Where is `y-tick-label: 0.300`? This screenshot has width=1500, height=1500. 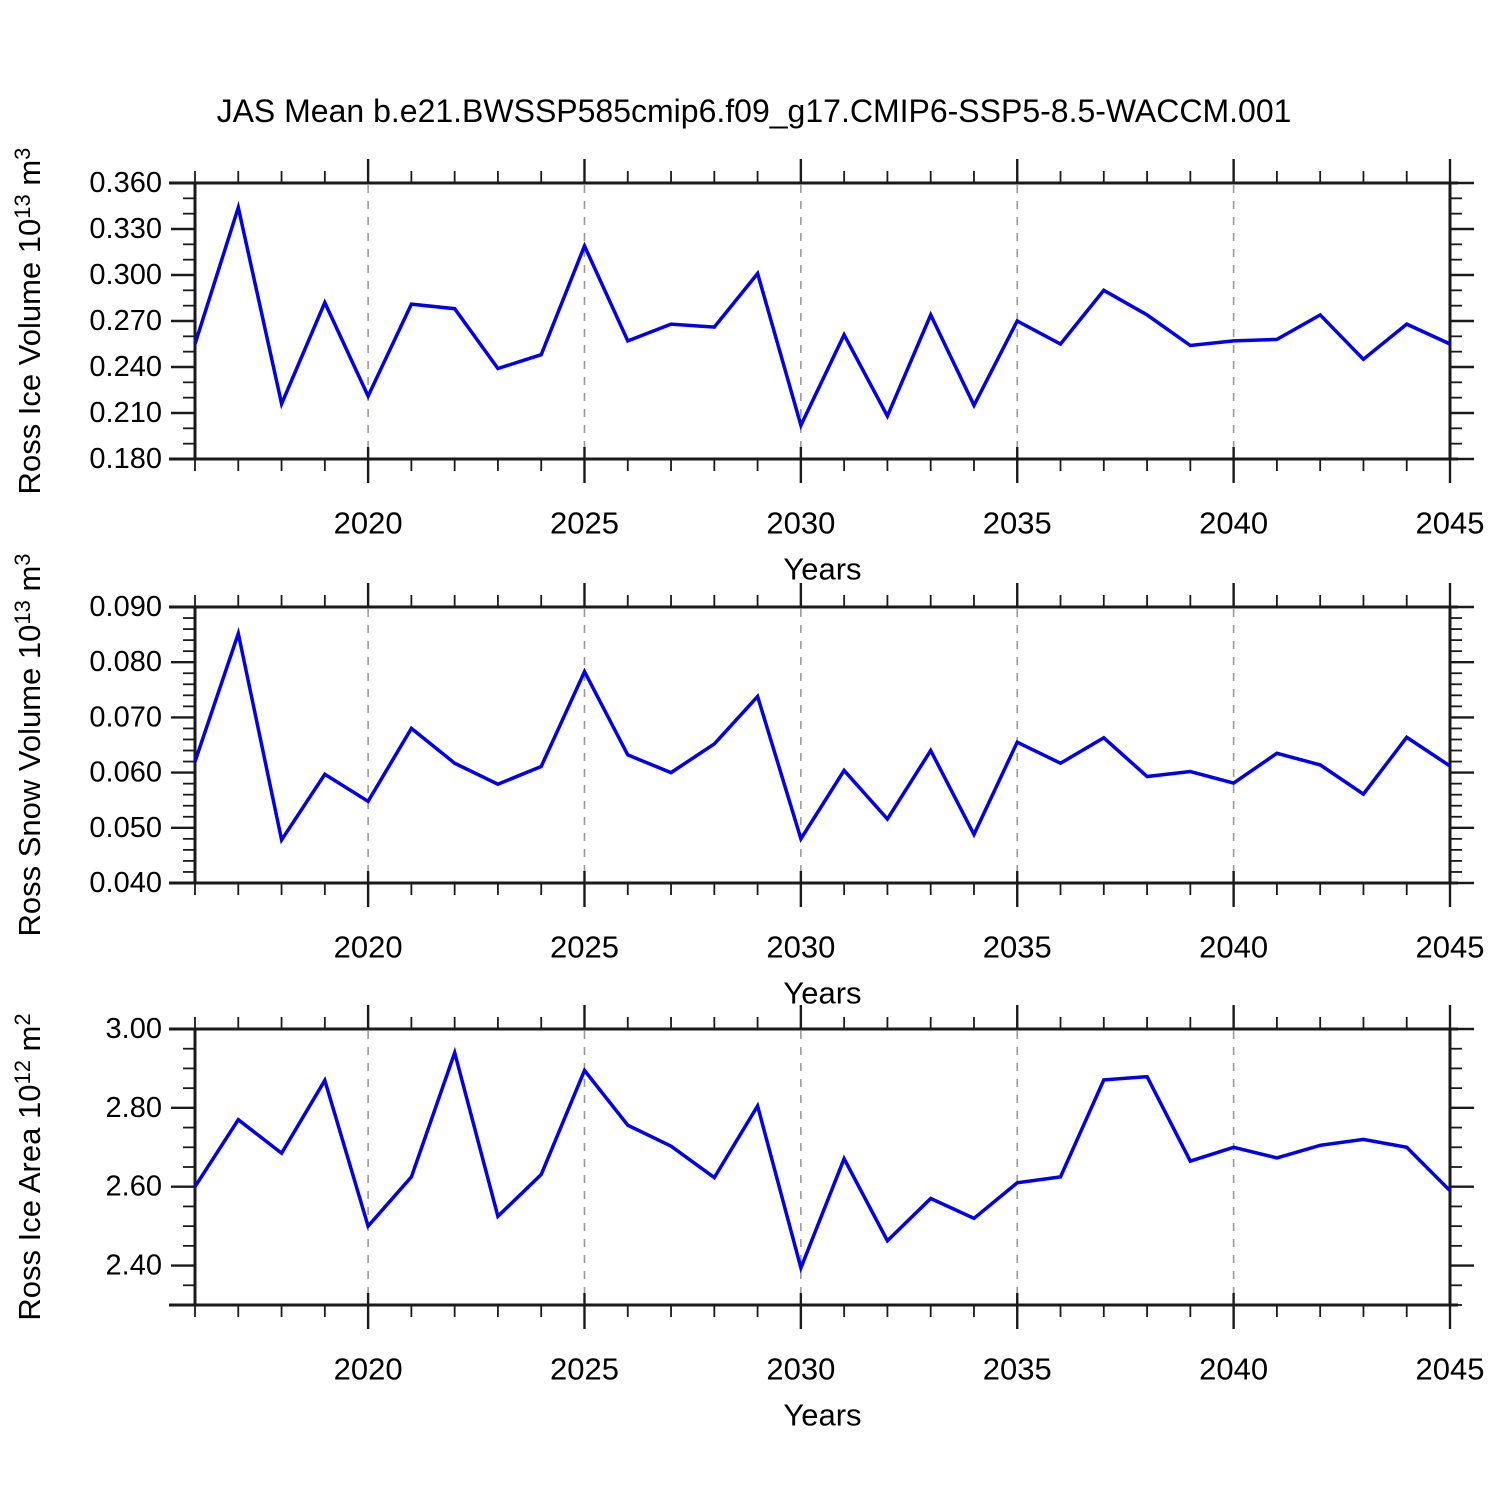 y-tick-label: 0.300 is located at coordinates (125, 275).